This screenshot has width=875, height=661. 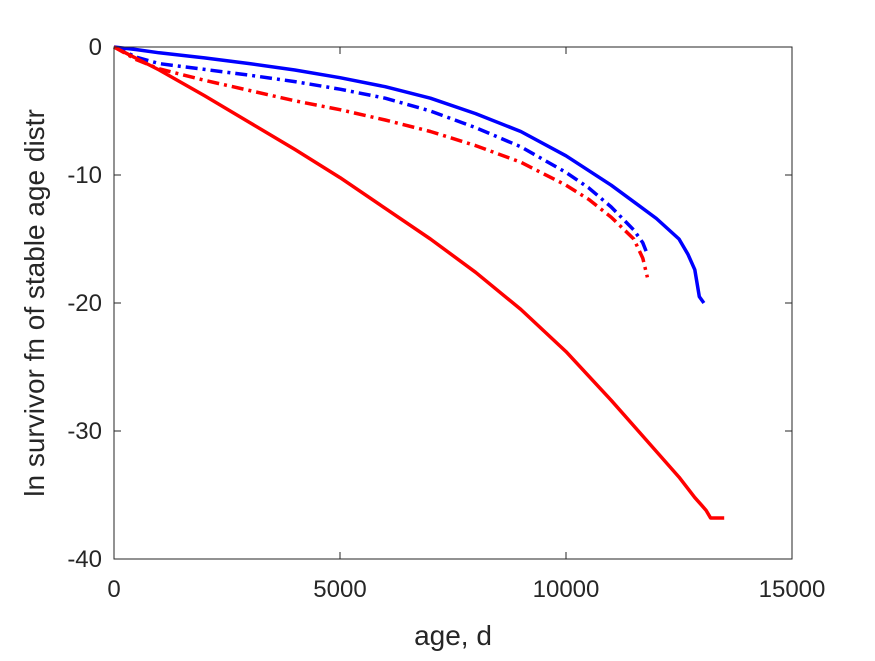 I want to click on x-tick-label: 0, so click(x=113, y=589).